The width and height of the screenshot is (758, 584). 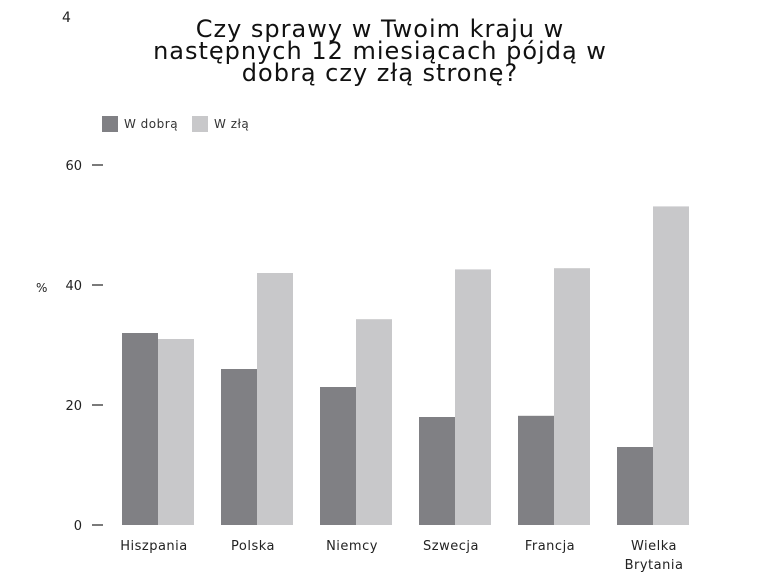 What do you see at coordinates (380, 29) in the screenshot?
I see `chart-title-line: Czy sprawy w Twoim kraju w` at bounding box center [380, 29].